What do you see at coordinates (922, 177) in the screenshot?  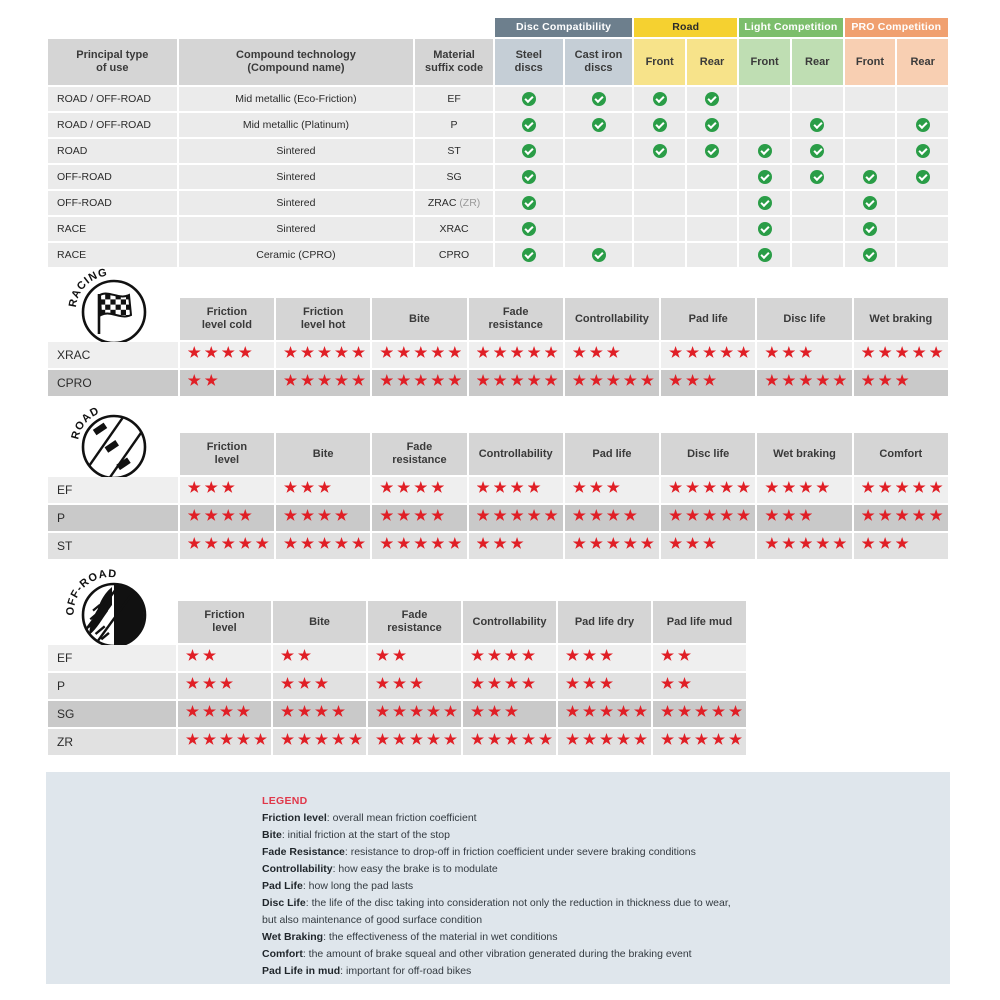 I see `compat-cell-pro-rear` at bounding box center [922, 177].